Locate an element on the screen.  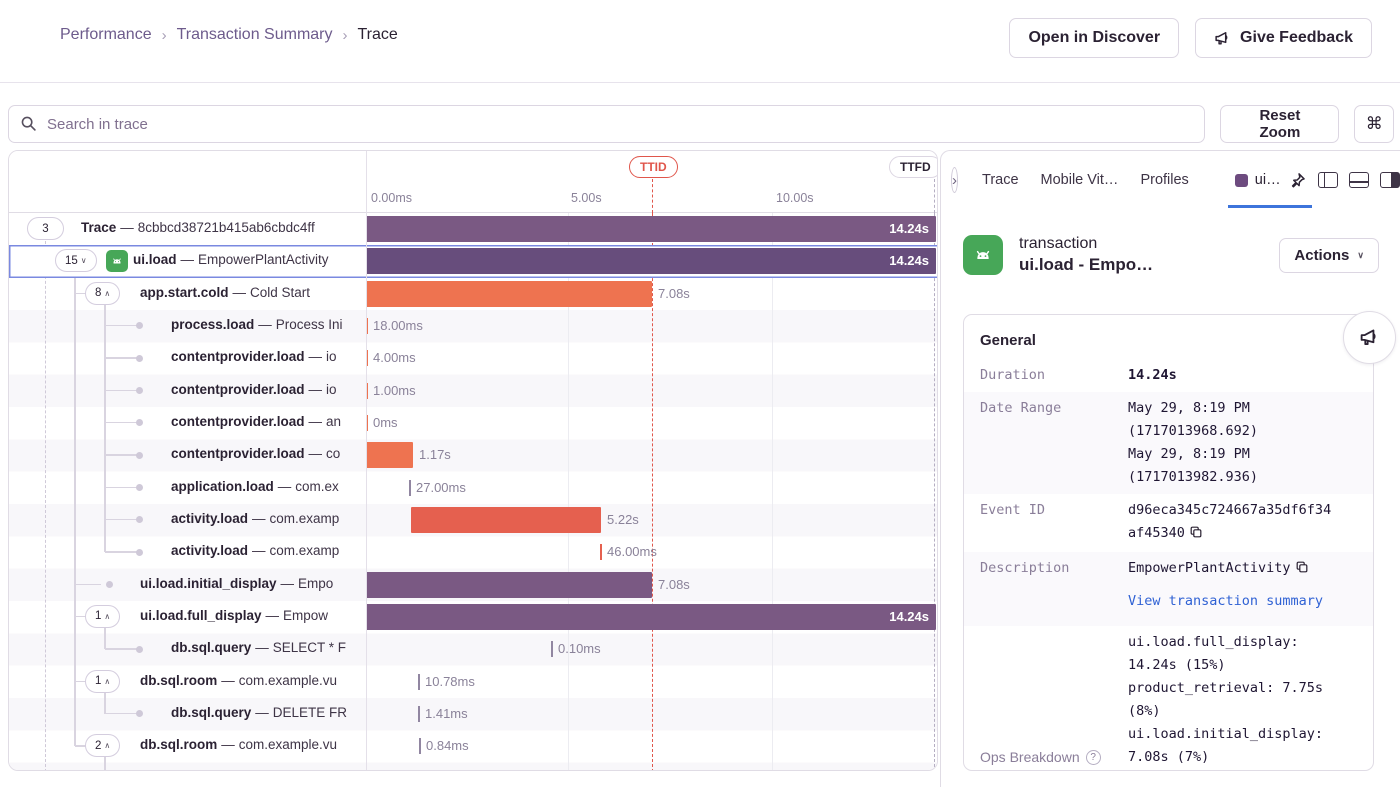
span-tree-cell: 1 ∧ ui.load.full_display — Empow is located at coordinates (187, 617).